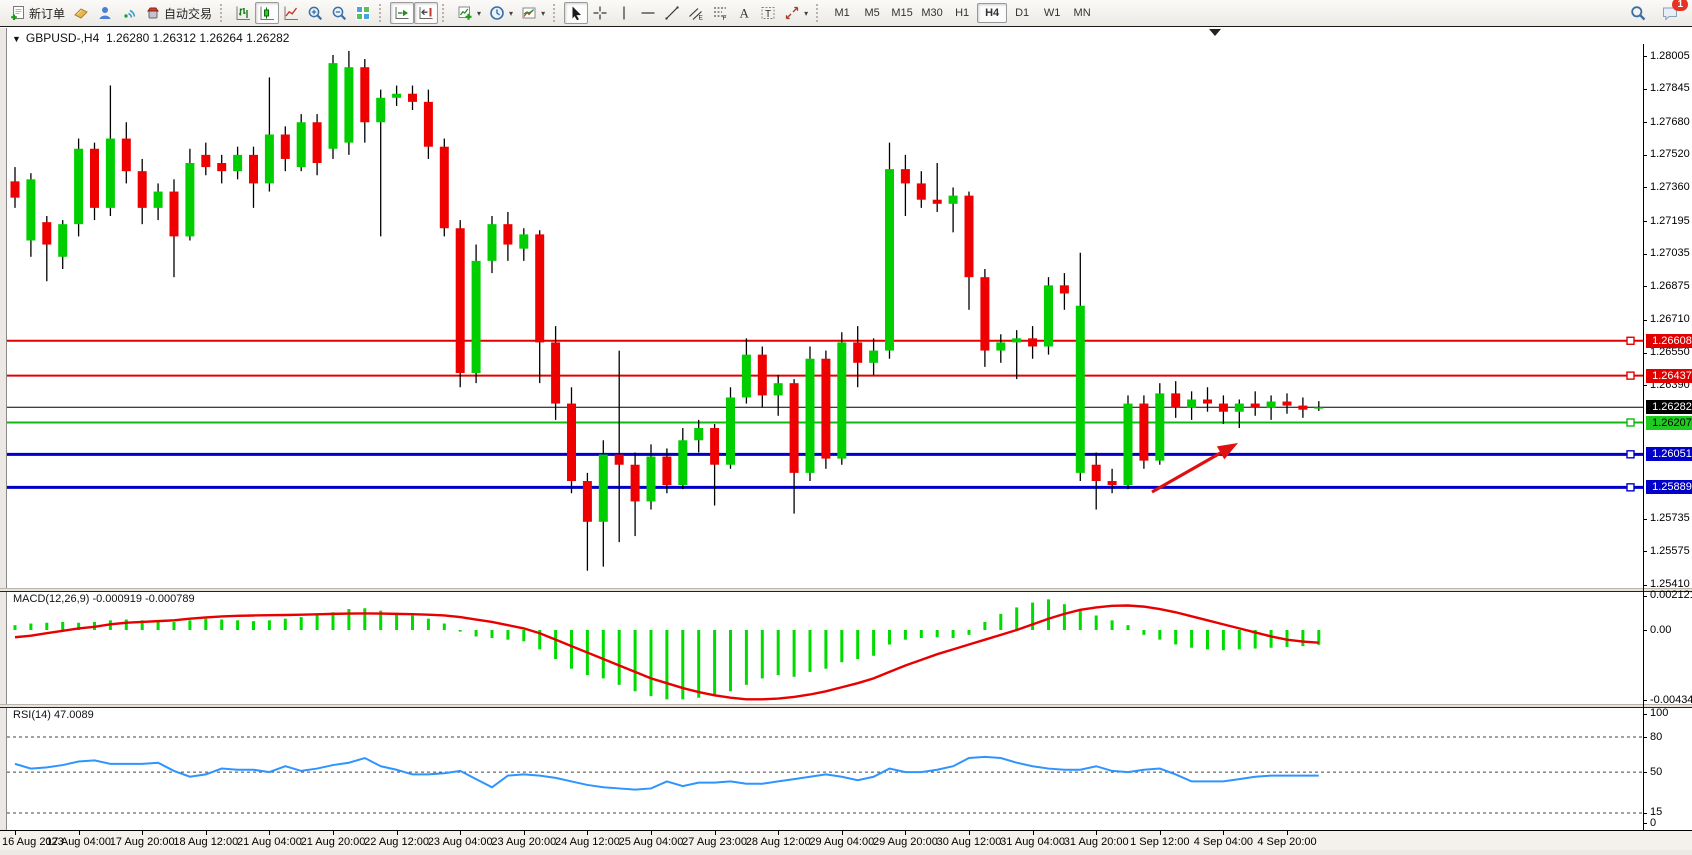 Image resolution: width=1692 pixels, height=855 pixels. What do you see at coordinates (81, 13) in the screenshot?
I see `styler-button` at bounding box center [81, 13].